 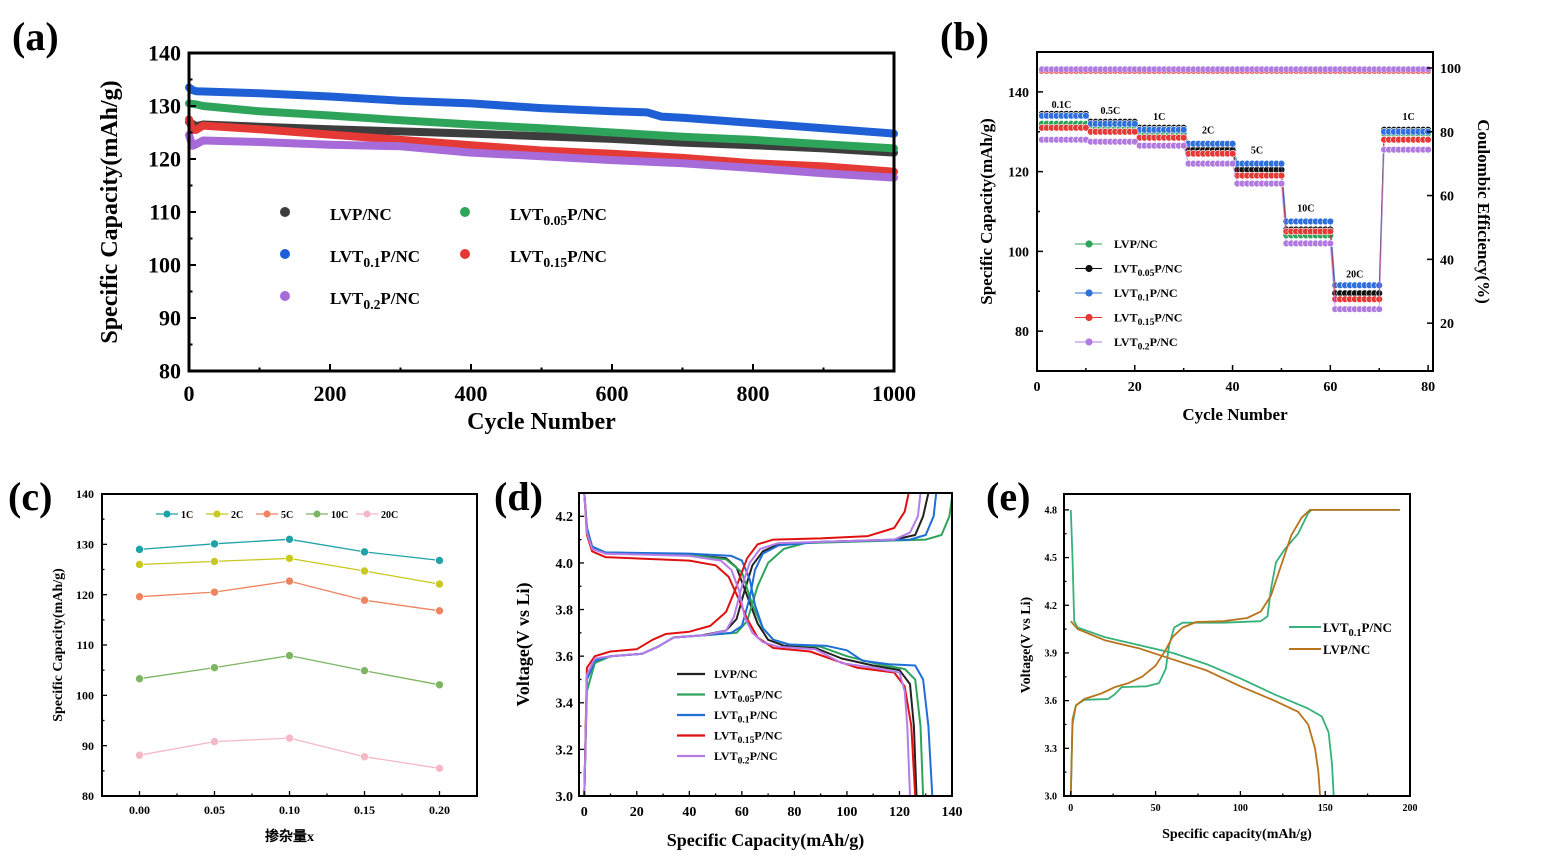 I want to click on x-tick-label: 600, so click(x=612, y=393).